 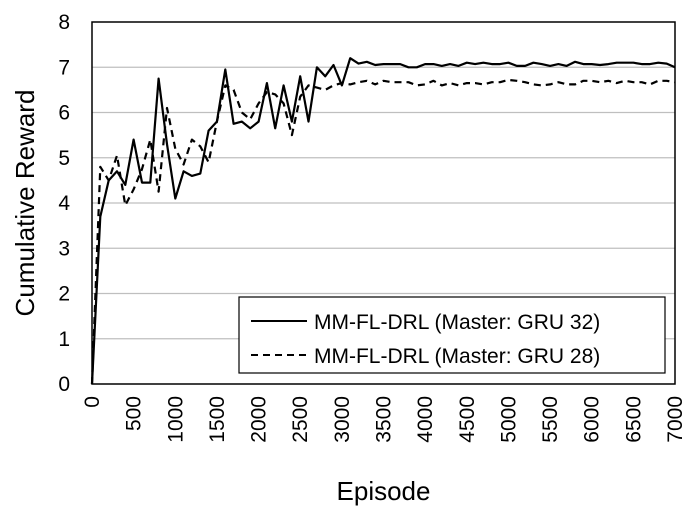 What do you see at coordinates (384, 491) in the screenshot?
I see `x-axis-title: Episode` at bounding box center [384, 491].